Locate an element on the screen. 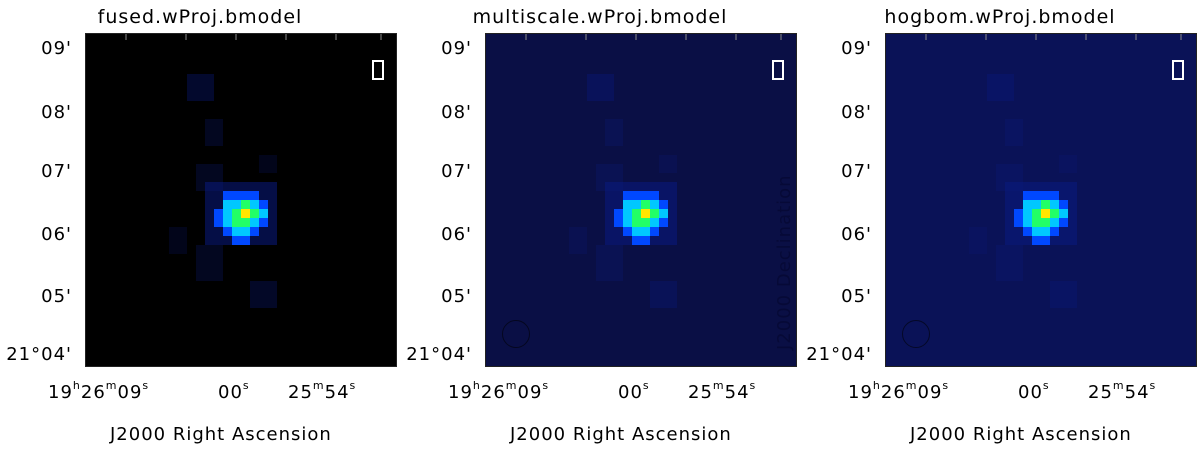  panel-title: multiscale.wProj.bmodel is located at coordinates (600, 17).